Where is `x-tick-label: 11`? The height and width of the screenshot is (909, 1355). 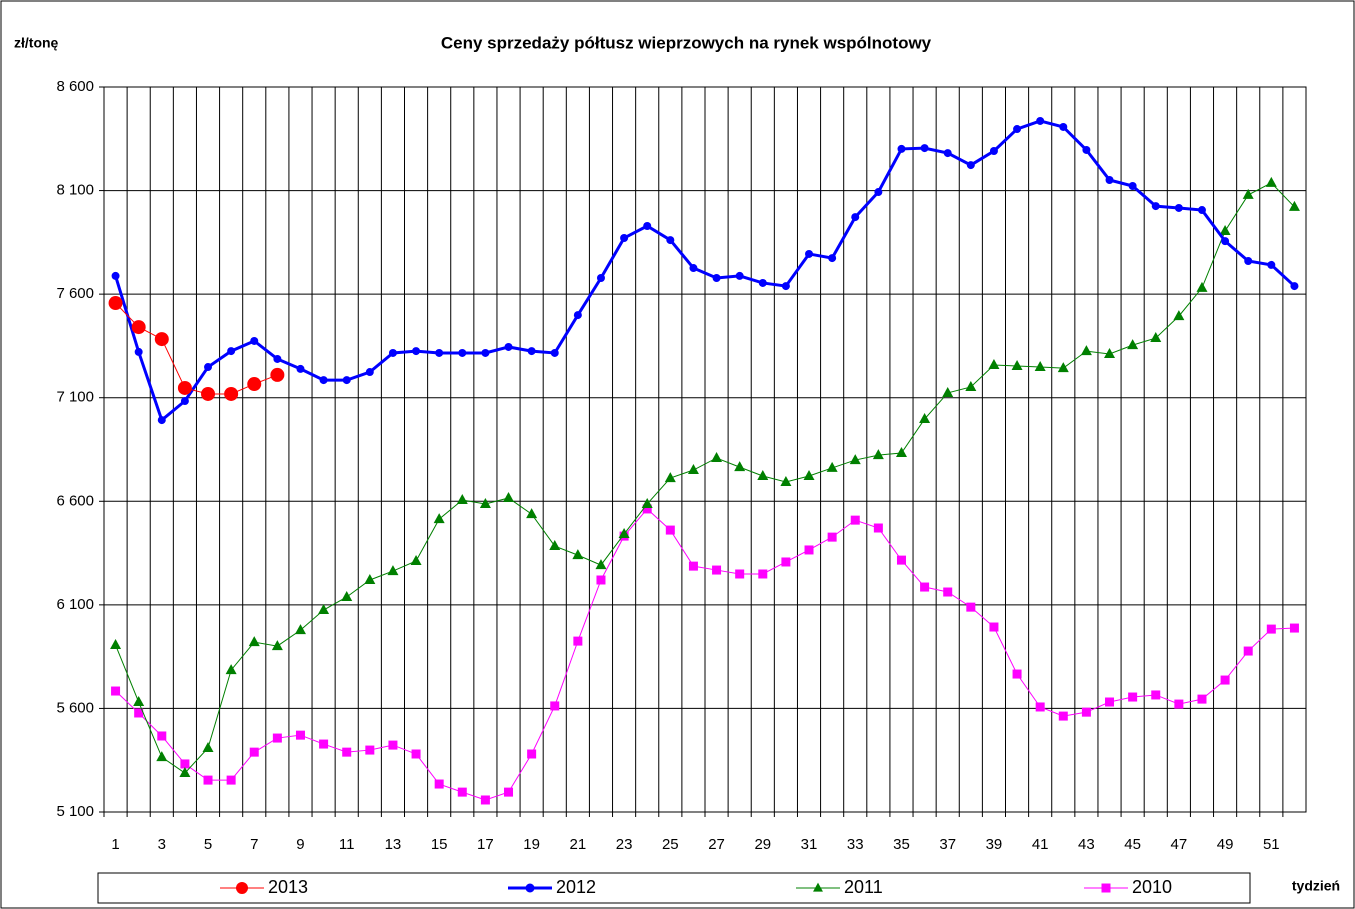
x-tick-label: 11 is located at coordinates (347, 844).